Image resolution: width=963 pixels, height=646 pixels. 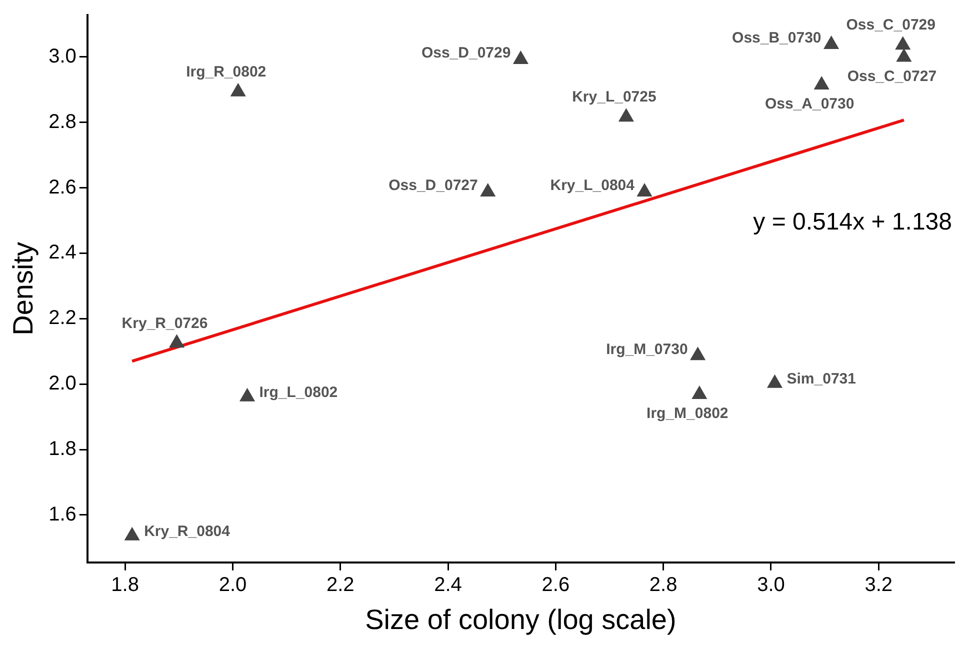 I want to click on x-axis-title: Size of colony (log scale), so click(x=520, y=619).